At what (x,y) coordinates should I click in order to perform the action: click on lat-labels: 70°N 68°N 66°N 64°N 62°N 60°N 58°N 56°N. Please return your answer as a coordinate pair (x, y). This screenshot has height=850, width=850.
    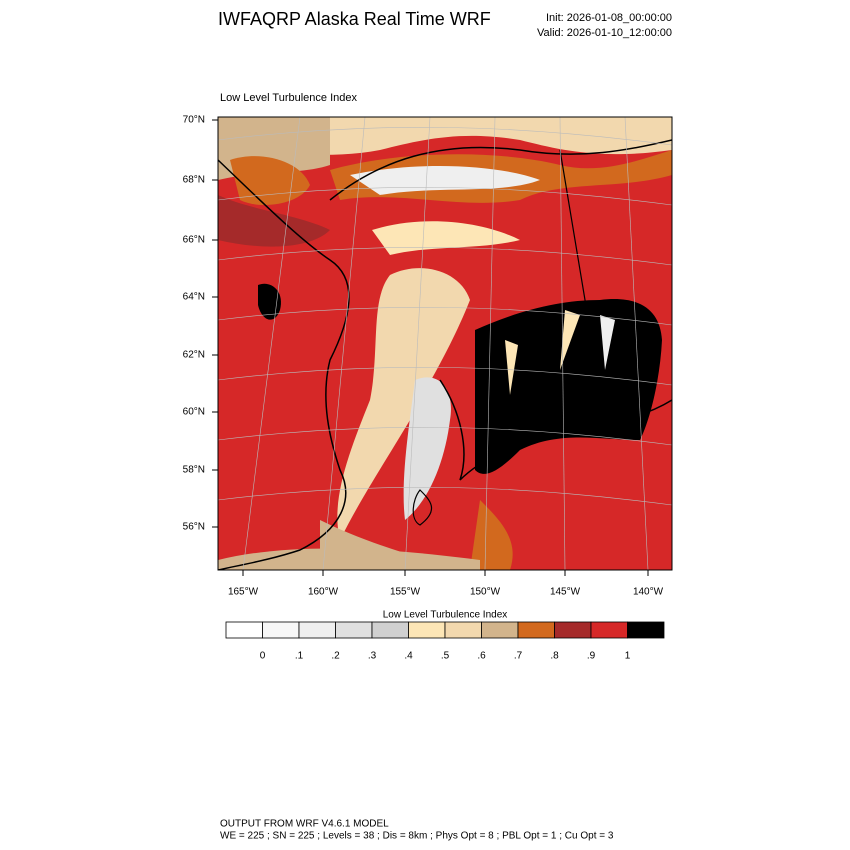
    Looking at the image, I should click on (200, 324).